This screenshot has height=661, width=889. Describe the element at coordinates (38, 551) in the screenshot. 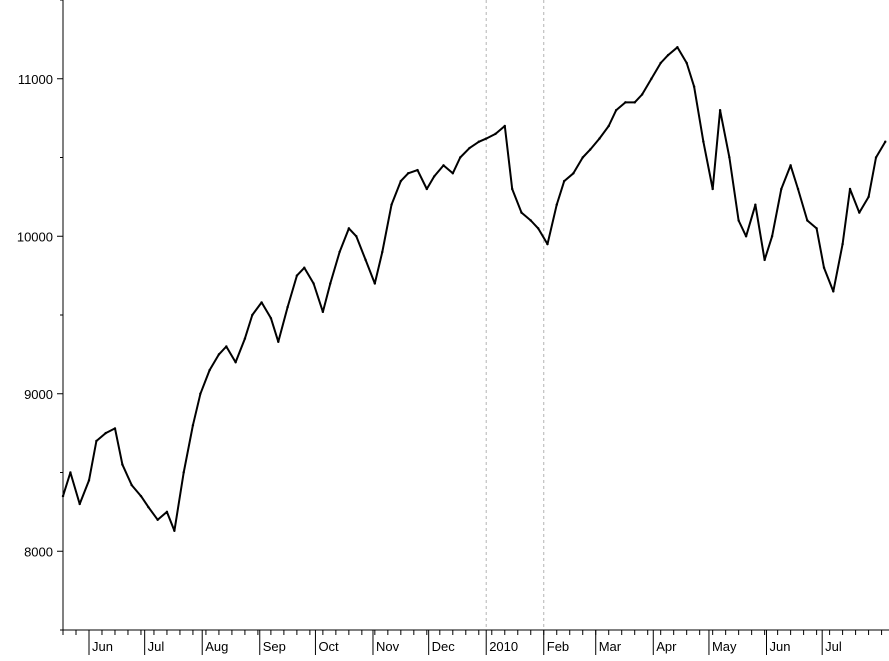

I see `y-tick-label: 8000` at that location.